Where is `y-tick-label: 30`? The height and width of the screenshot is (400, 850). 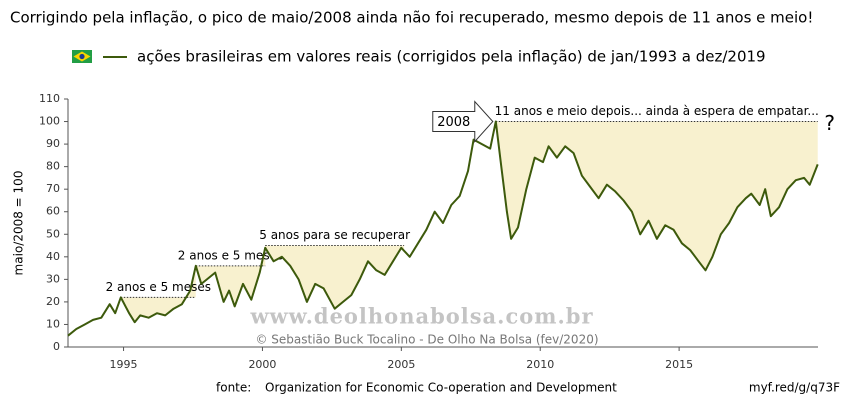 y-tick-label: 30 is located at coordinates (53, 278).